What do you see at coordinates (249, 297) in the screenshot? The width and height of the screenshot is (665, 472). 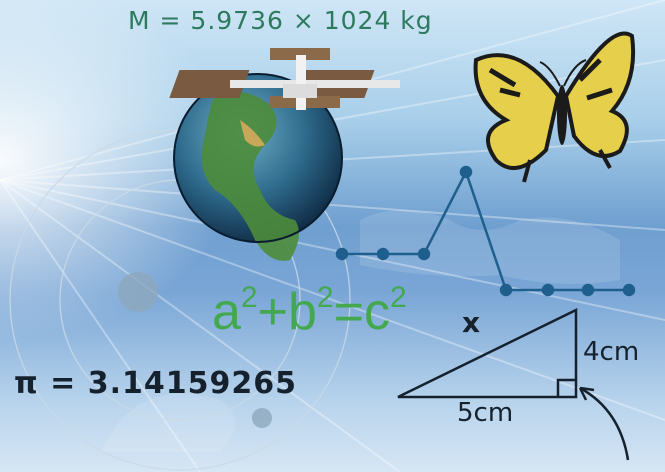 I see `pyth-exp-a: 2` at bounding box center [249, 297].